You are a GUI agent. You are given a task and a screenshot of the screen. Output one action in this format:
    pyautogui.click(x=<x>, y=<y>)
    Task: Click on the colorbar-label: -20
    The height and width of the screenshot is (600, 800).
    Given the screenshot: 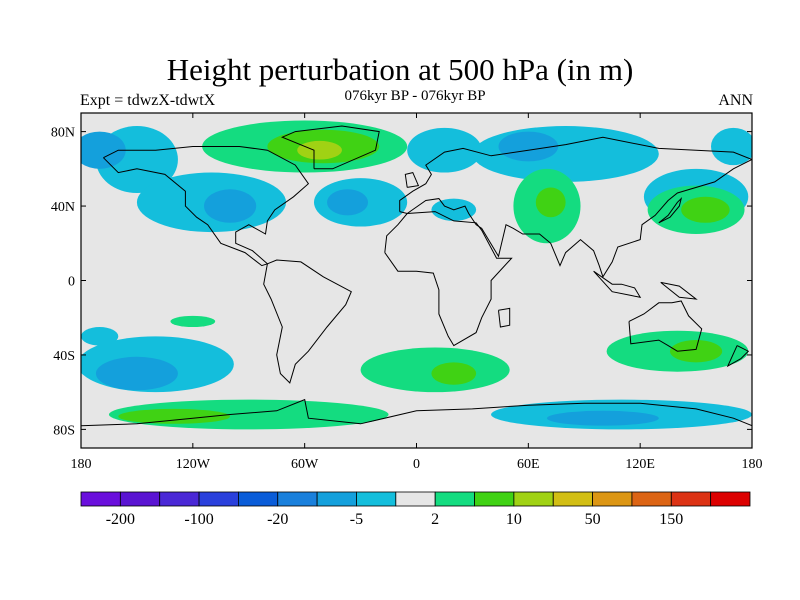 What is the action you would take?
    pyautogui.click(x=277, y=519)
    